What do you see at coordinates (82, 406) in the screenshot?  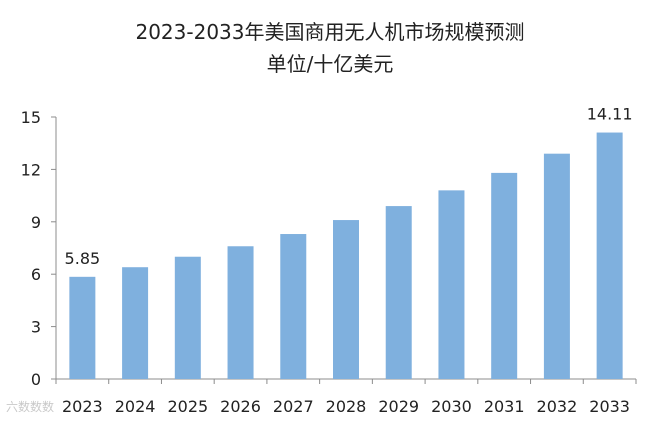 I see `x-tick-label: 2023` at bounding box center [82, 406].